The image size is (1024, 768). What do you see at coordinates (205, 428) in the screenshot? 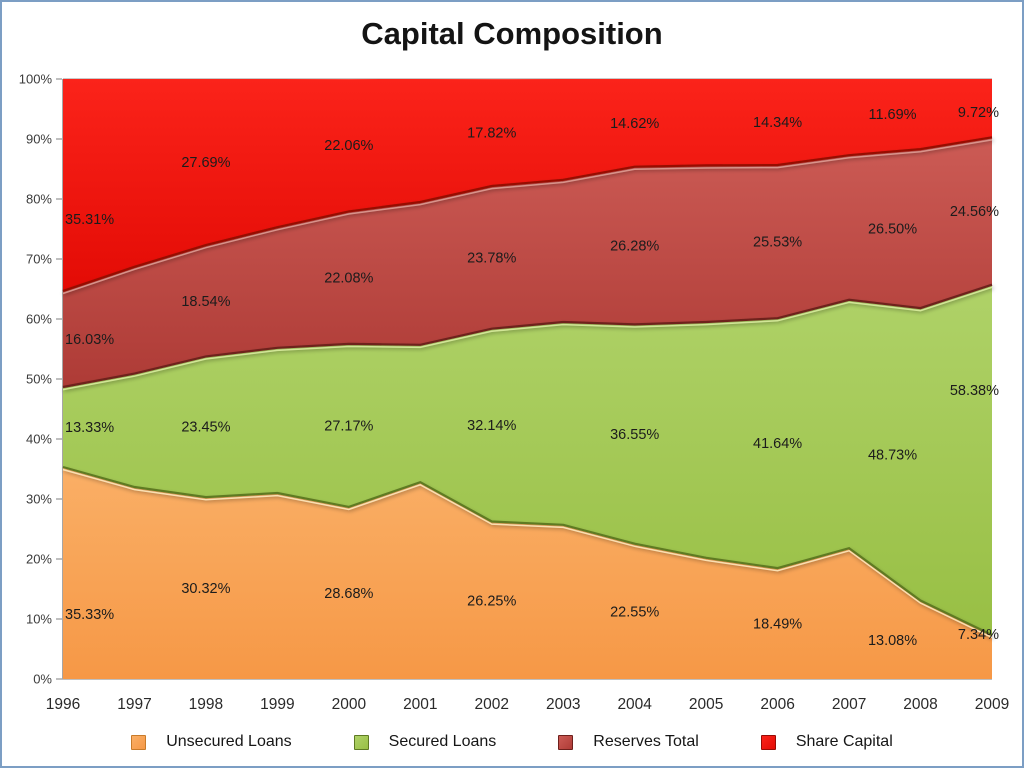
I see `data-label-secured-loans-1998: 23.45%` at bounding box center [205, 428].